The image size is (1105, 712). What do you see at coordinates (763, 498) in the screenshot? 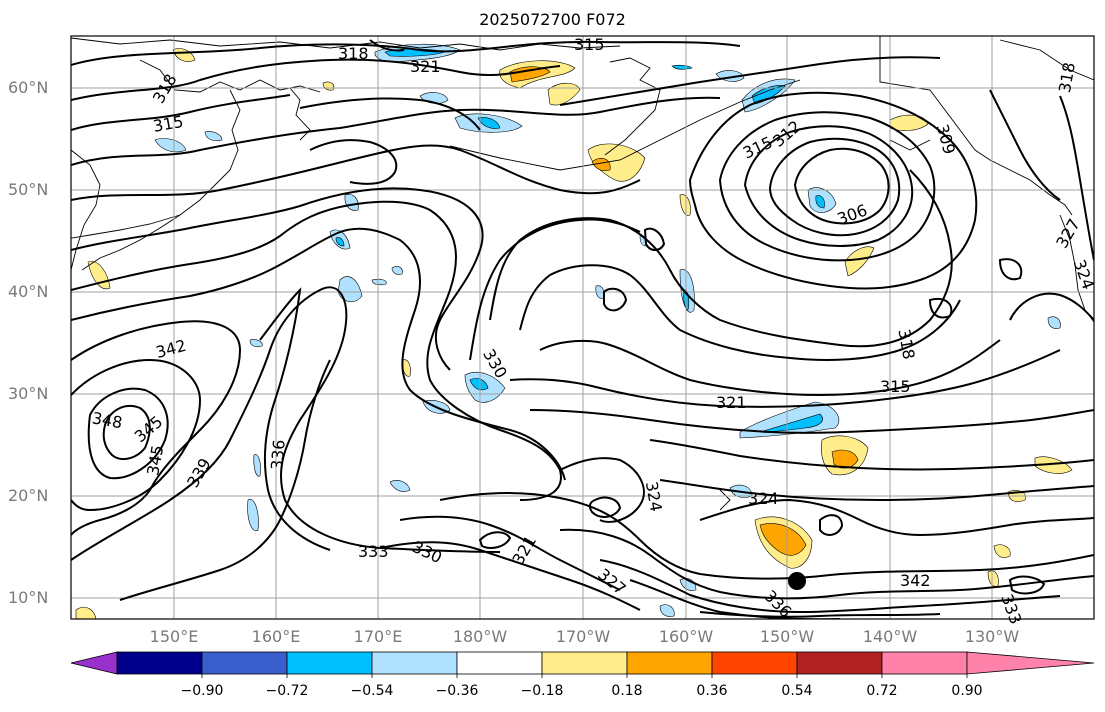
I see `contour-label: 324` at bounding box center [763, 498].